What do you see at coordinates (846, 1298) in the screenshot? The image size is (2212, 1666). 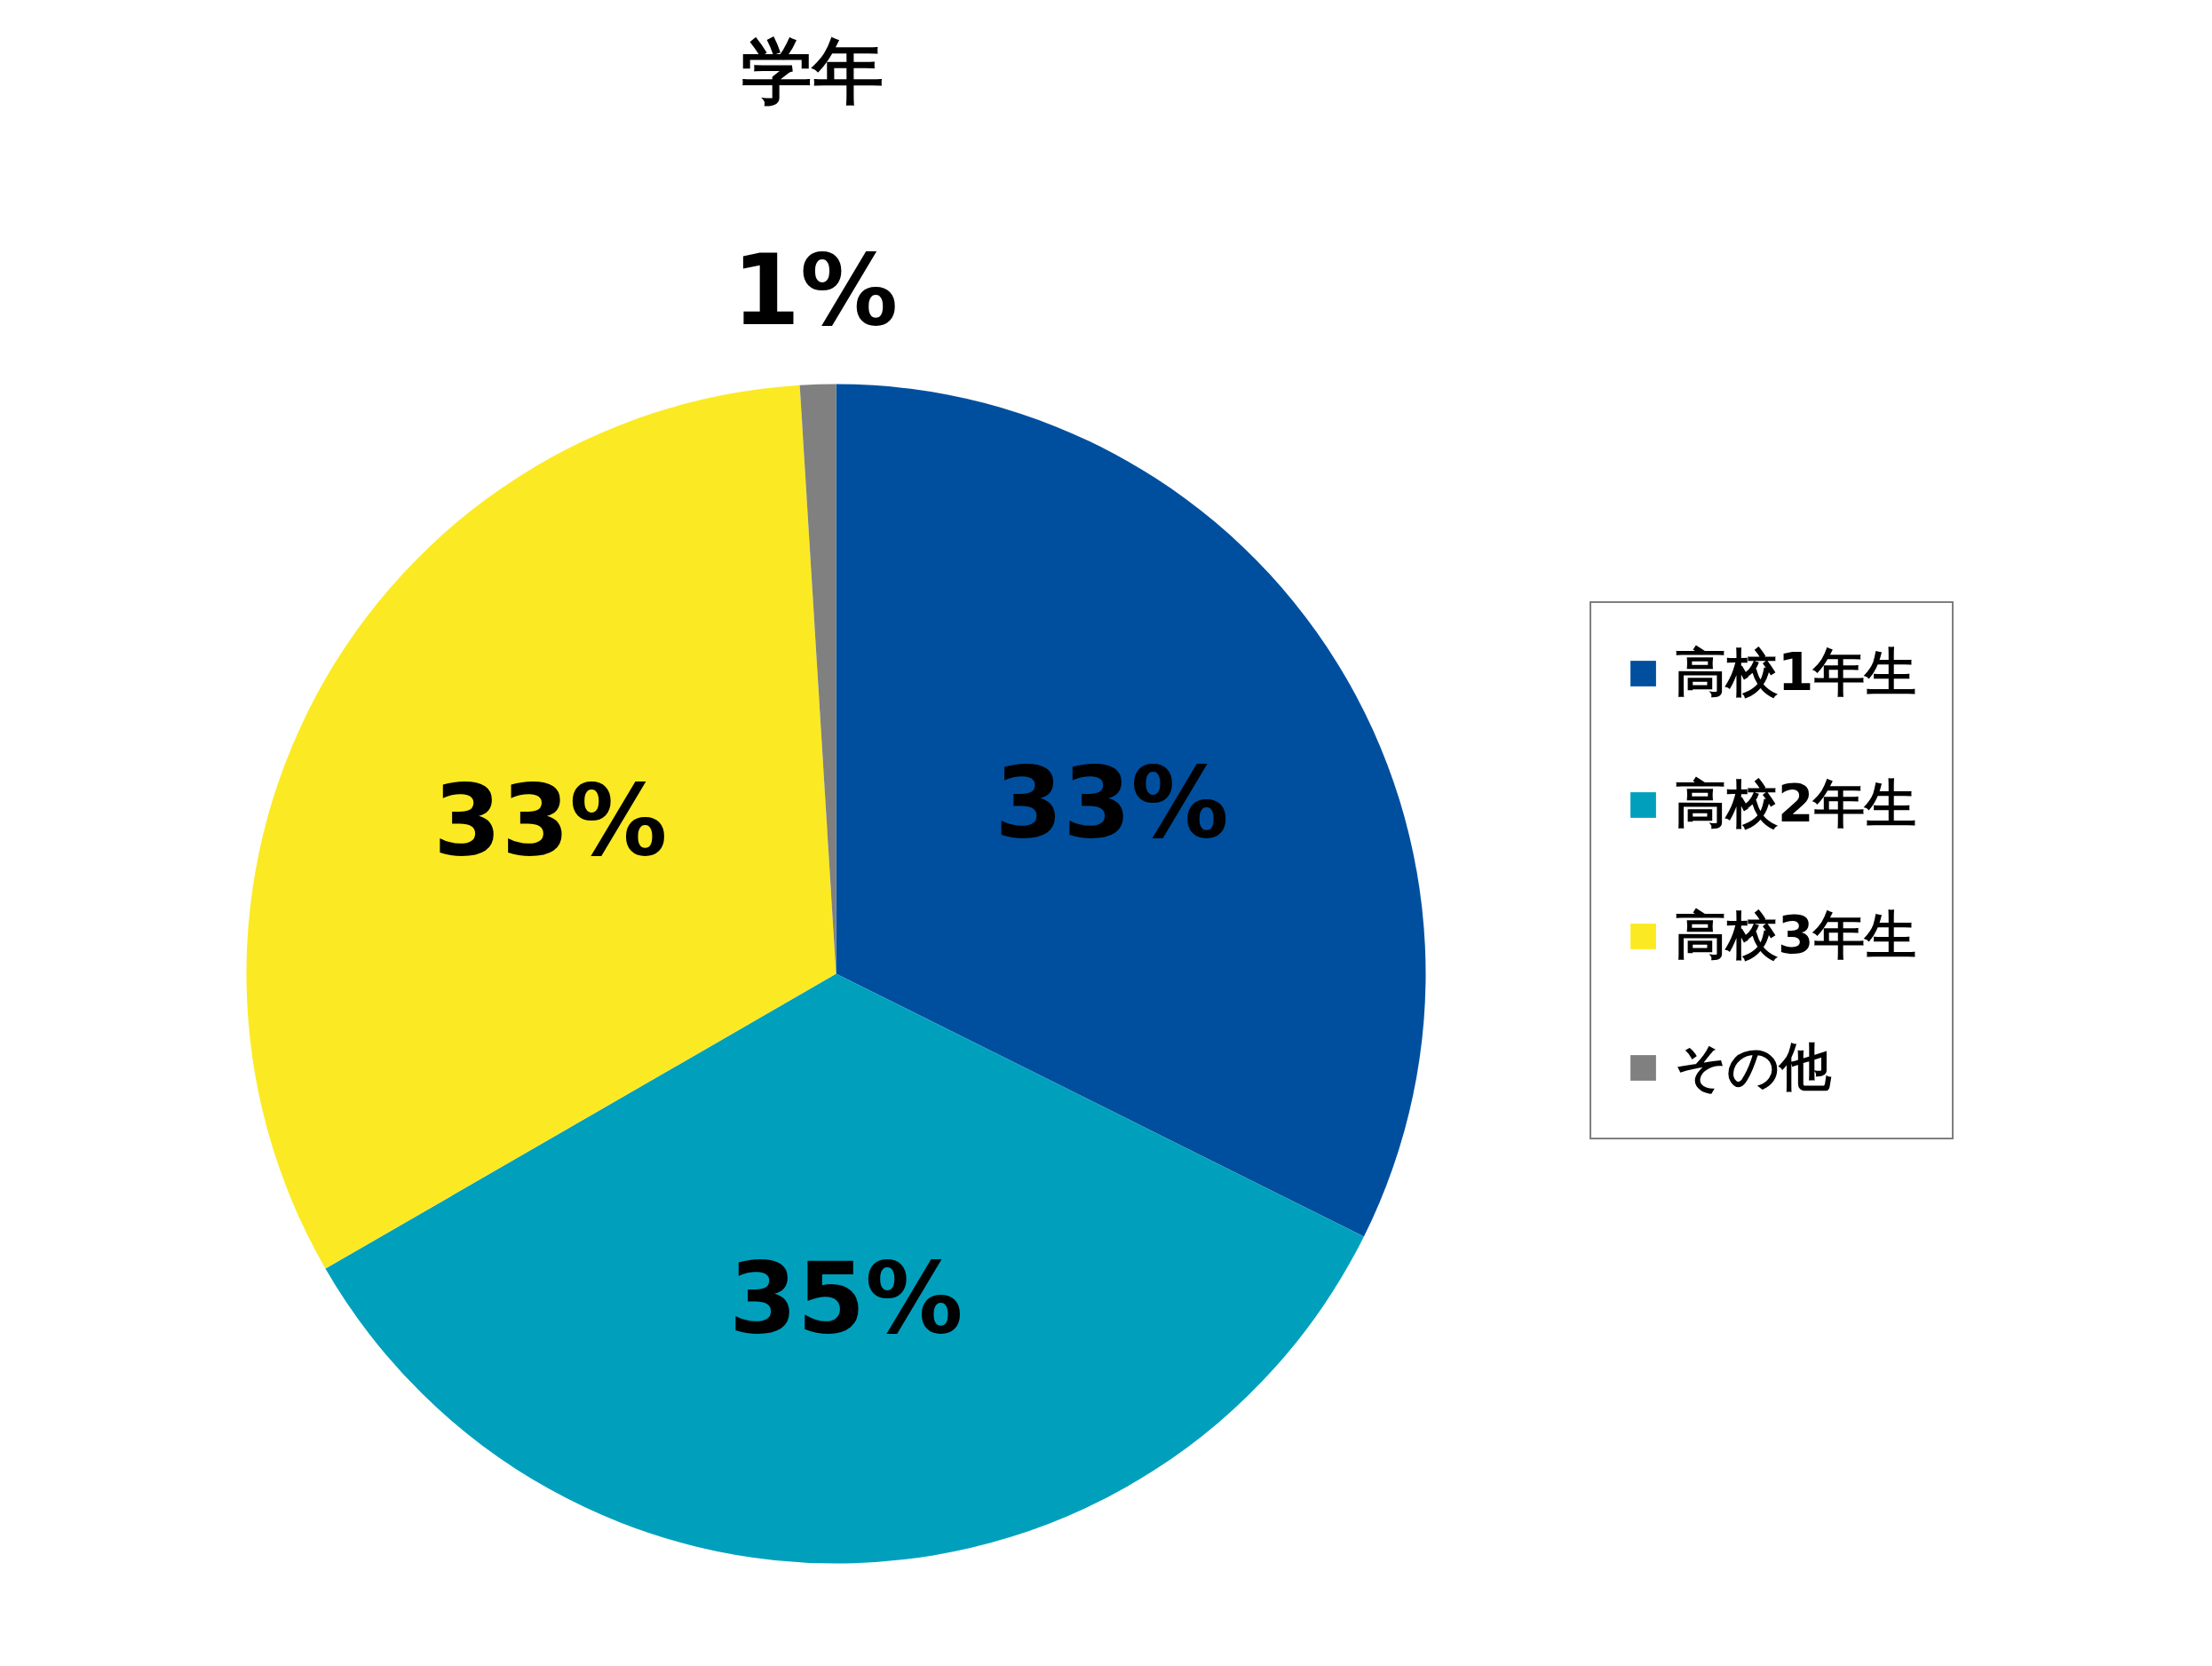 I see `data-label: 35%` at bounding box center [846, 1298].